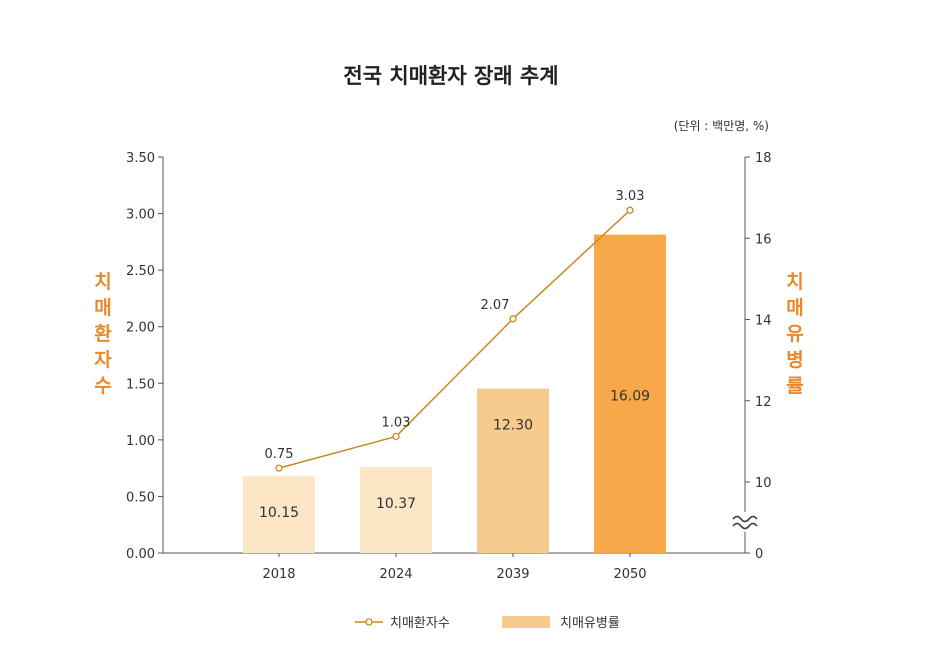  Describe the element at coordinates (513, 426) in the screenshot. I see `bar-value-label: 12.30` at that location.